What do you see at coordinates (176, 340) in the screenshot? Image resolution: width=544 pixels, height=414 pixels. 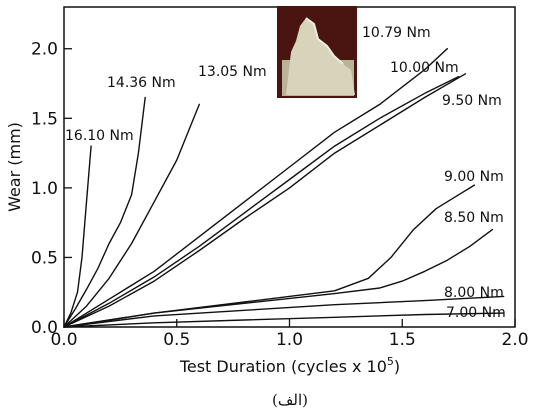 I see `x-tick-label: 0.5` at bounding box center [176, 340].